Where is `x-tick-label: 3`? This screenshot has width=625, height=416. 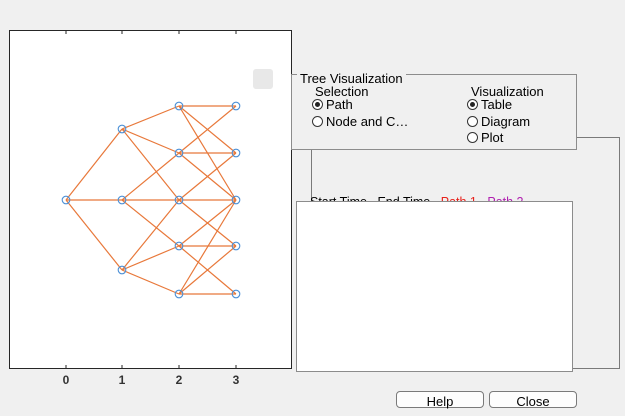 x-tick-label: 3 is located at coordinates (236, 380).